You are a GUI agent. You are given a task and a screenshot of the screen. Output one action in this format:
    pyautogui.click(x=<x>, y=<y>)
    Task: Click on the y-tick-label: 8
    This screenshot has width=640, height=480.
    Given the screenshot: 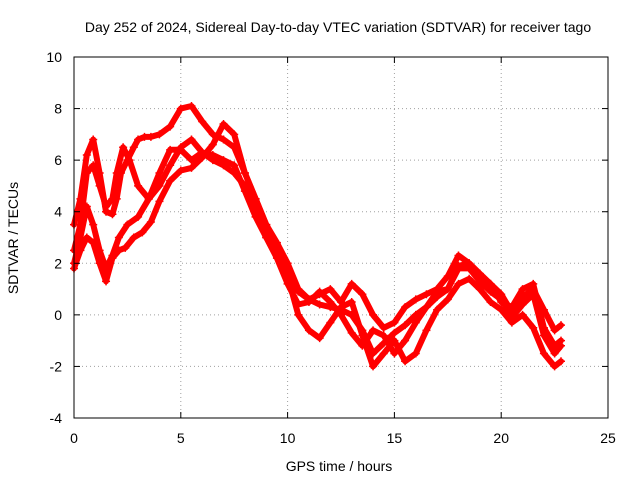 What is the action you would take?
    pyautogui.click(x=58, y=109)
    